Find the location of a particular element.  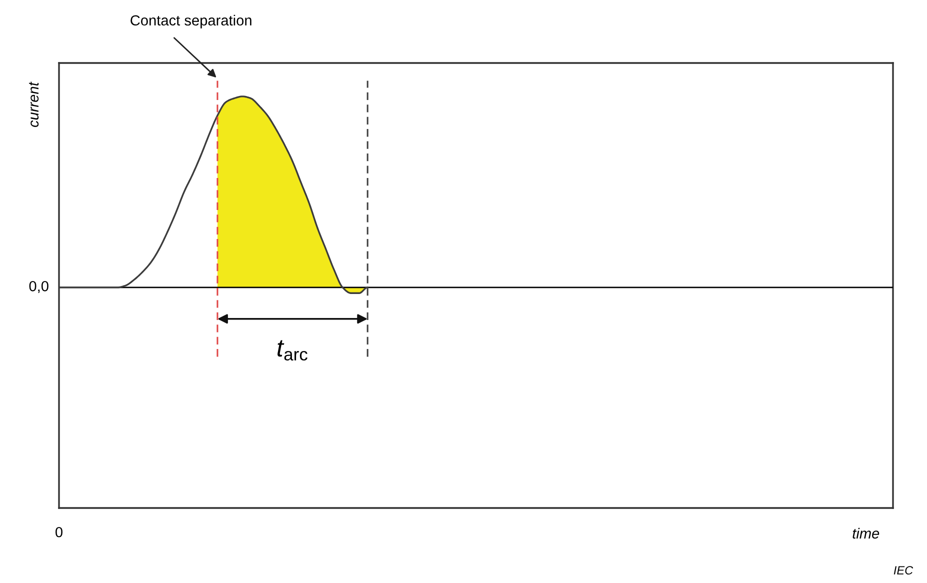

text: 0,0 is located at coordinates (38, 287).